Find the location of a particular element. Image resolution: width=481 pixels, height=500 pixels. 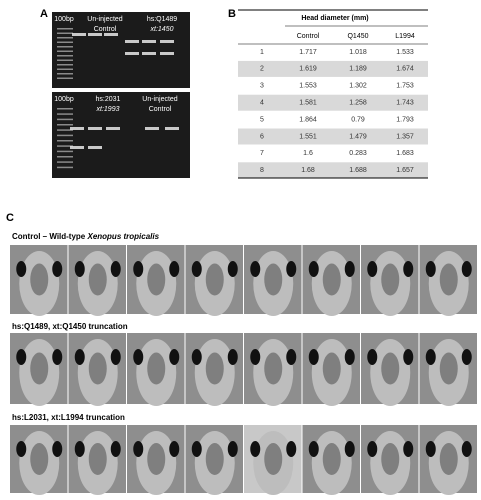

gel-label: xt:1993 is located at coordinates (108, 109).